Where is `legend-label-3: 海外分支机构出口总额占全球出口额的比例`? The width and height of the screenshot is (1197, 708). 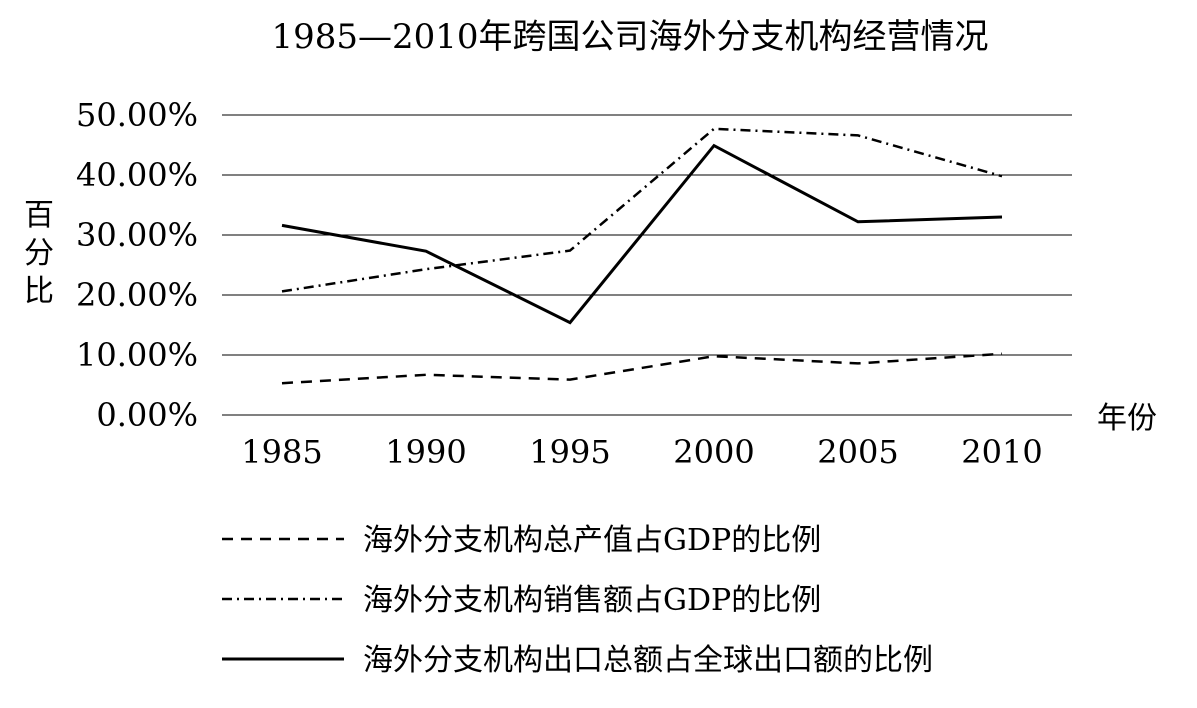
legend-label-3: 海外分支机构出口总额占全球出口额的比例 is located at coordinates (648, 660).